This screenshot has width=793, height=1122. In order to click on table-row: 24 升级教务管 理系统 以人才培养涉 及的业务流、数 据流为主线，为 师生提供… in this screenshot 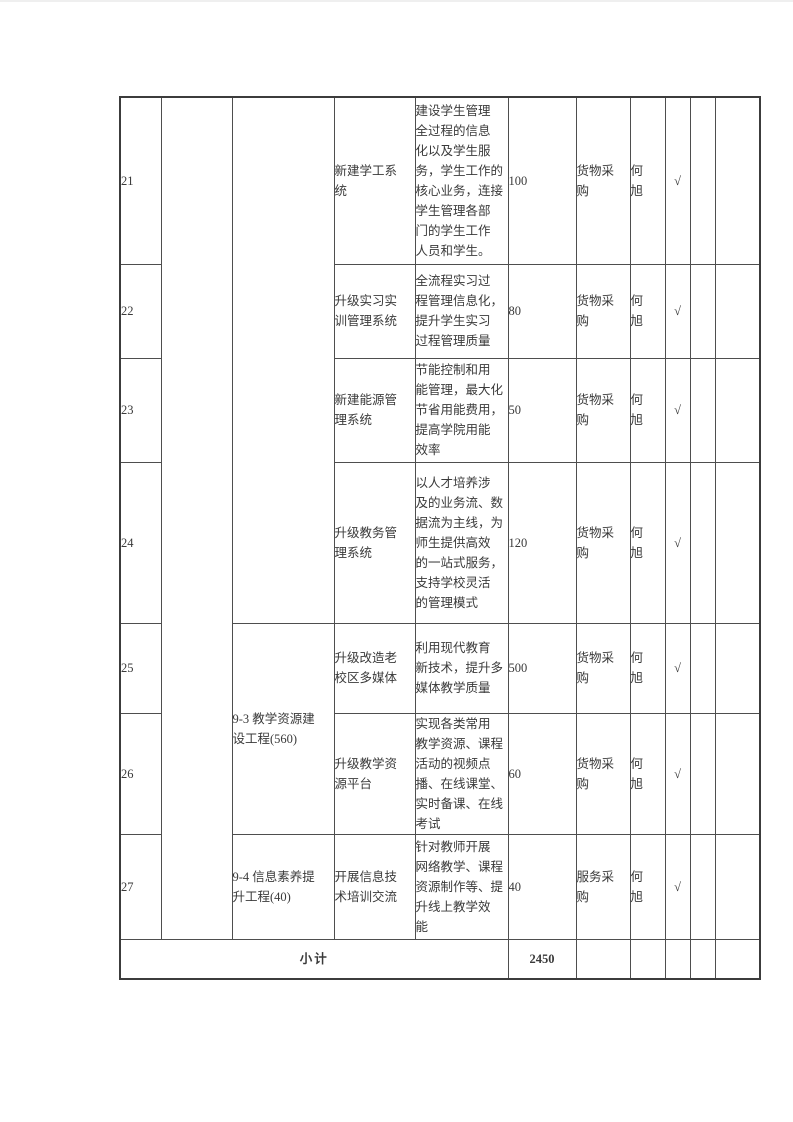, I will do `click(440, 542)`.